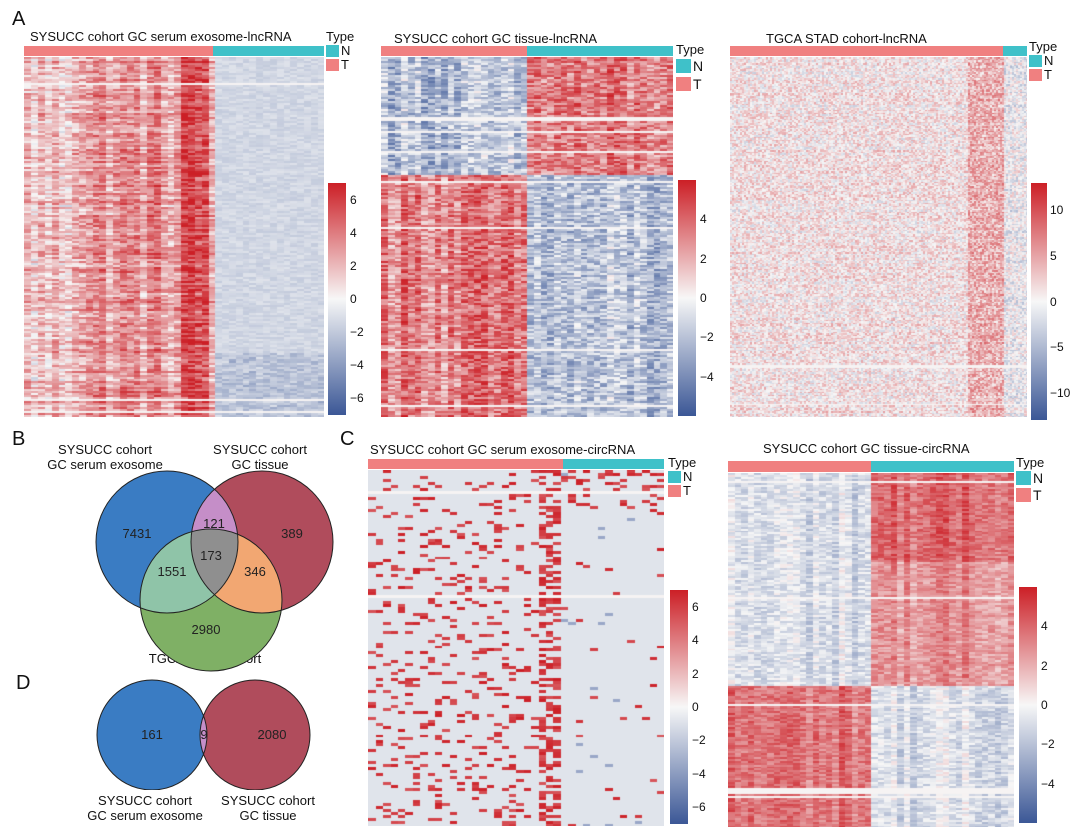 Image resolution: width=1080 pixels, height=839 pixels. I want to click on venn-set-label-line: GC serum exosome, so click(105, 464).